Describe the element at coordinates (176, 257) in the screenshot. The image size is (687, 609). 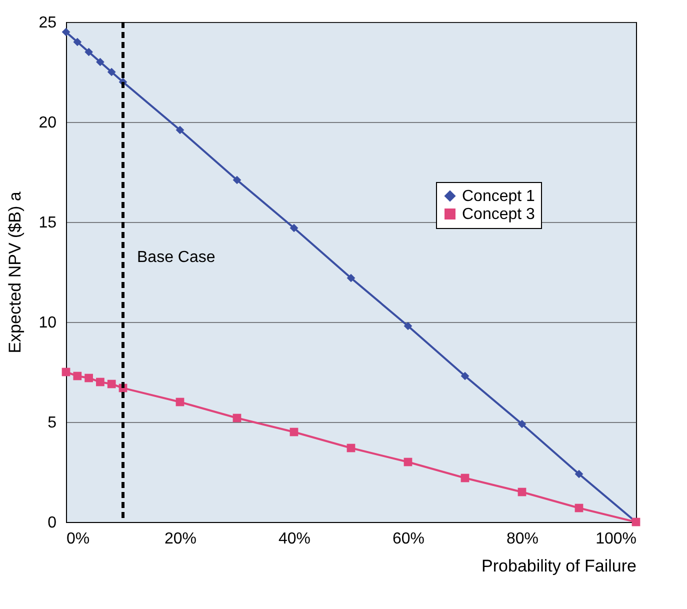
I see `ref-line-label: Base Case` at that location.